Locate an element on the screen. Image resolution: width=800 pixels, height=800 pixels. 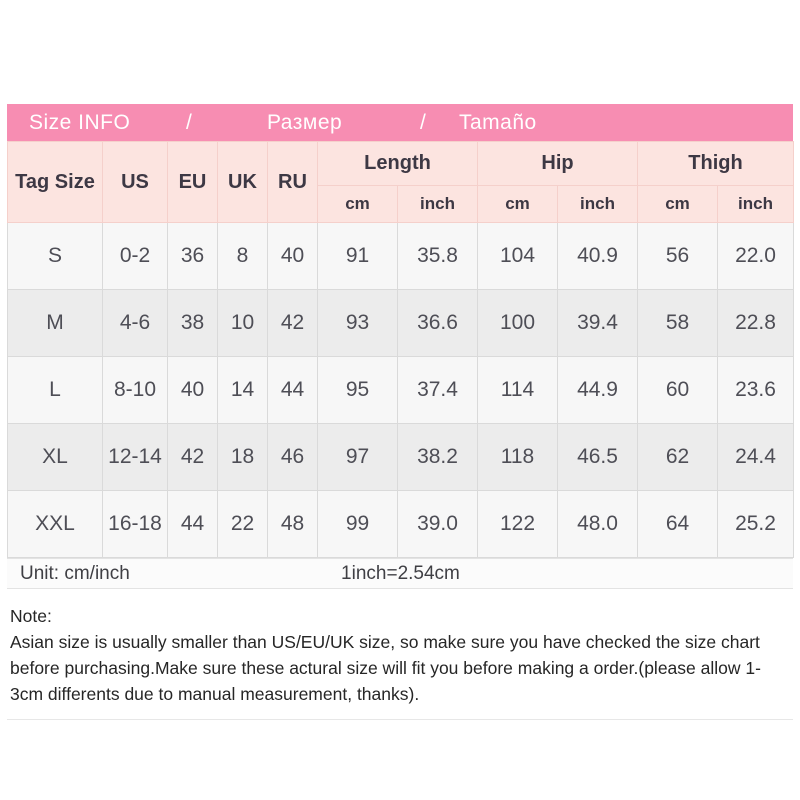
cell-eu: 44 is located at coordinates (192, 524).